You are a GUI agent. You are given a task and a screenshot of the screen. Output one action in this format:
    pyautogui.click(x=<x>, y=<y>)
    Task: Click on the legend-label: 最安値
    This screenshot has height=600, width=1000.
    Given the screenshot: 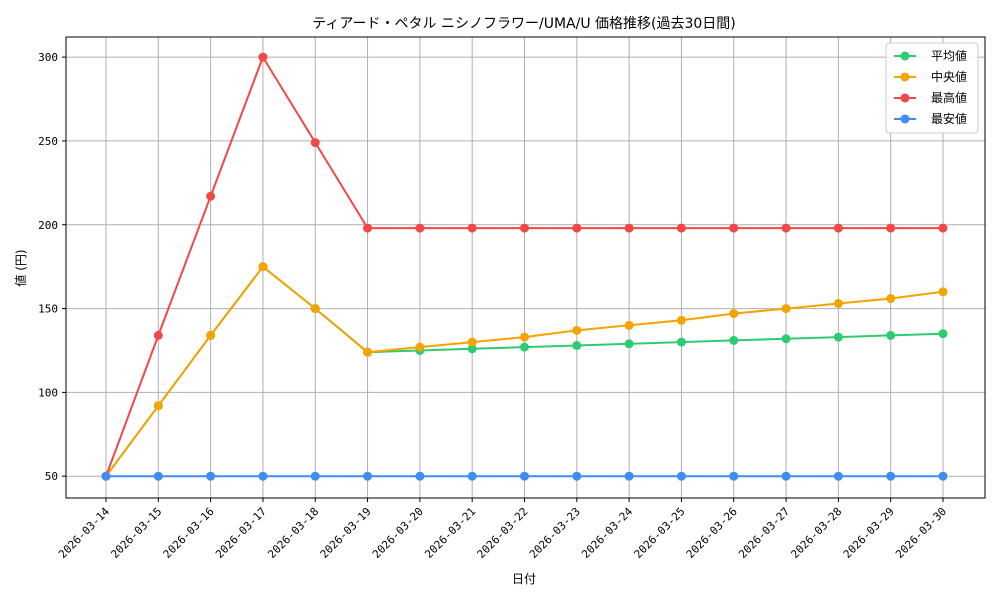 What is the action you would take?
    pyautogui.click(x=949, y=118)
    